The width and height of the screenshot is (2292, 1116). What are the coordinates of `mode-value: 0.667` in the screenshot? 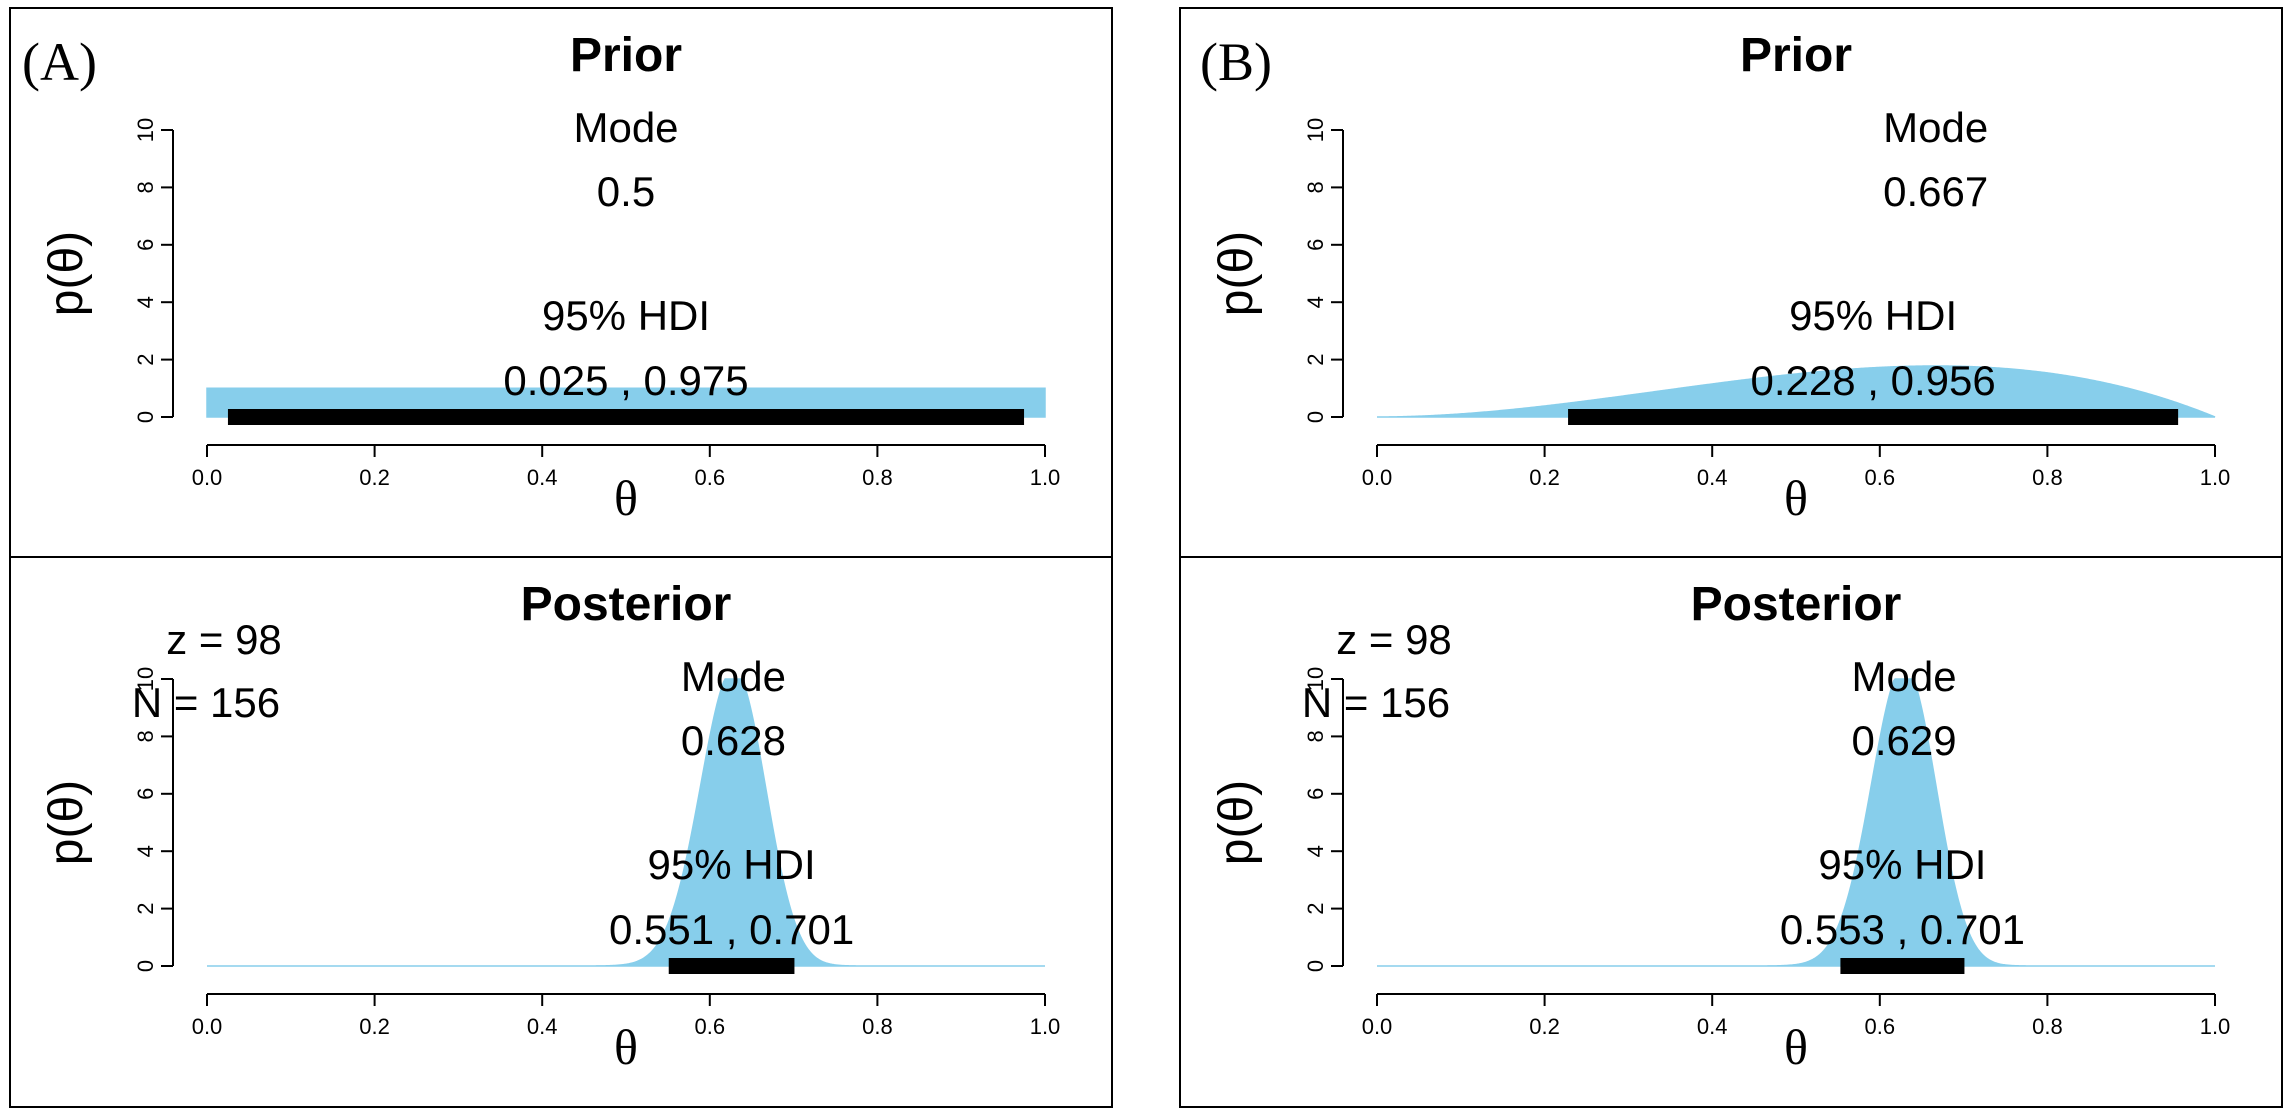 It's located at (1935, 191).